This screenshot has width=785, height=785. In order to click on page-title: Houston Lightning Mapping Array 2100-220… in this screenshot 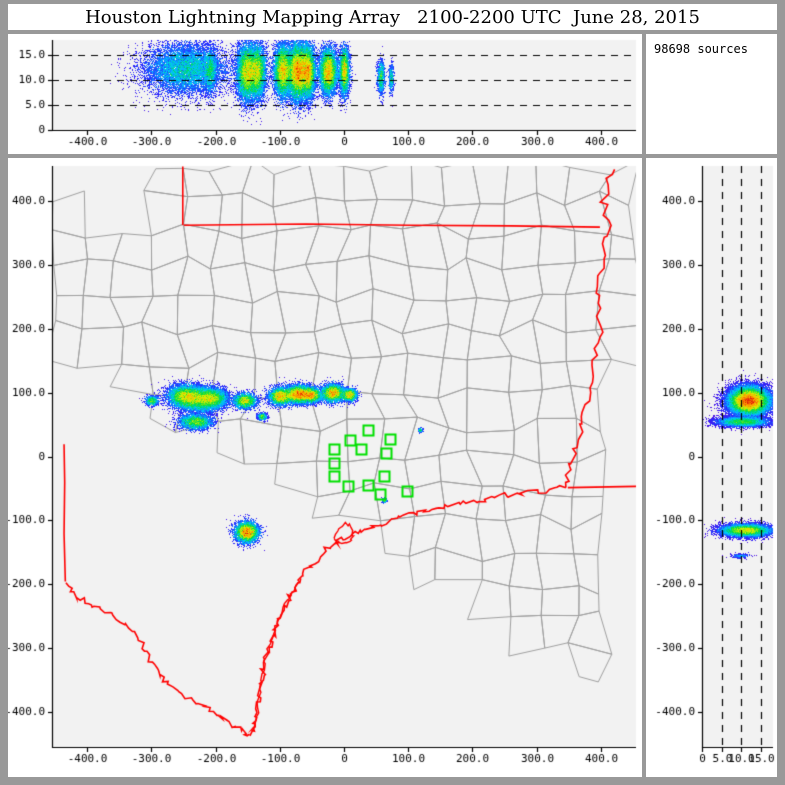, I will do `click(392, 17)`.